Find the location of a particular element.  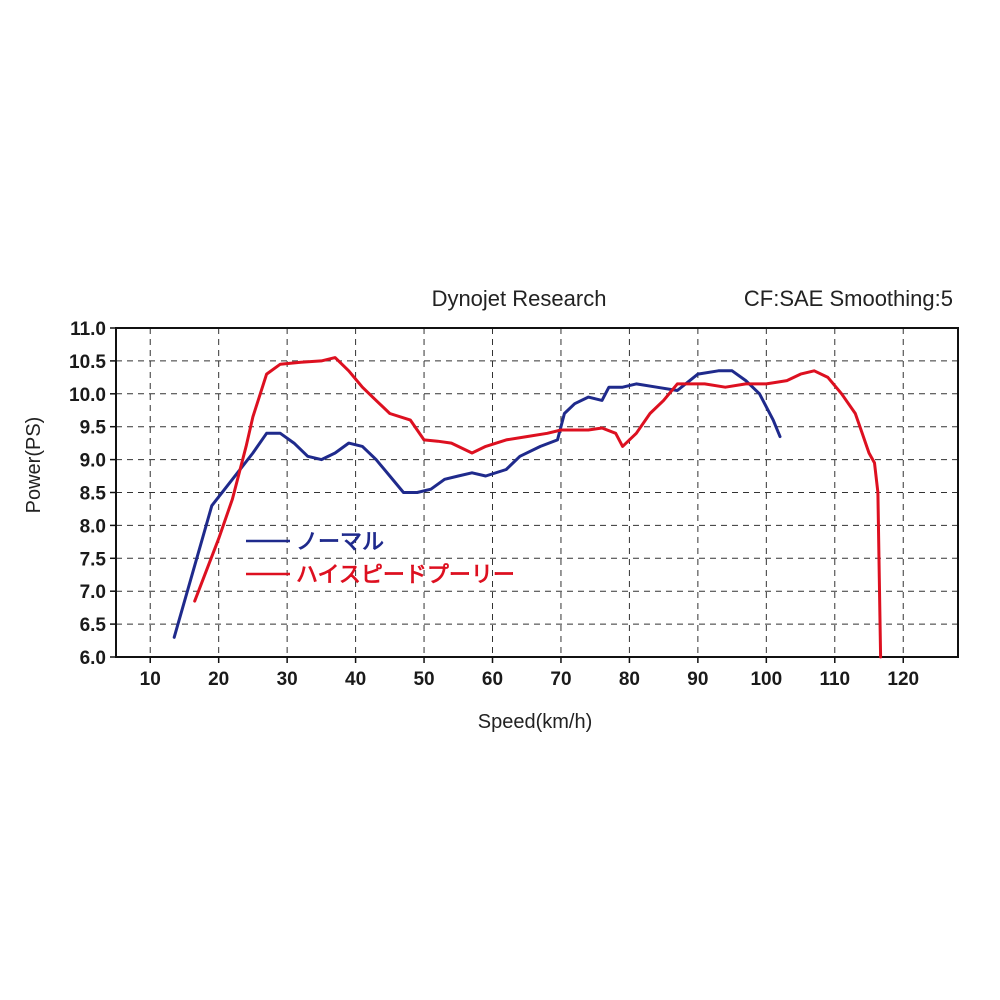

x-tick-label: 40 is located at coordinates (355, 679).